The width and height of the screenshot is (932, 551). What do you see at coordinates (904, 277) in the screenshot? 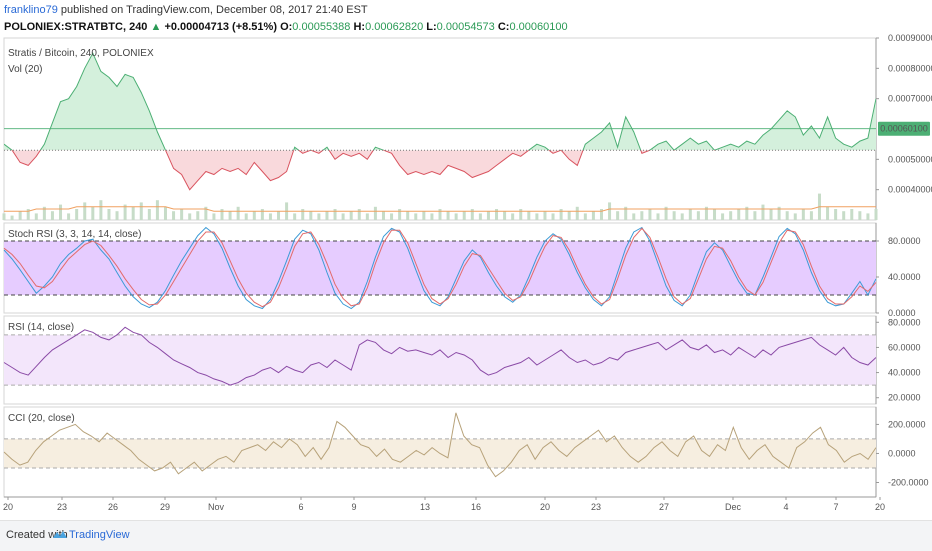
I see `stoch-rsi-tick-label: 40.0000` at bounding box center [904, 277].